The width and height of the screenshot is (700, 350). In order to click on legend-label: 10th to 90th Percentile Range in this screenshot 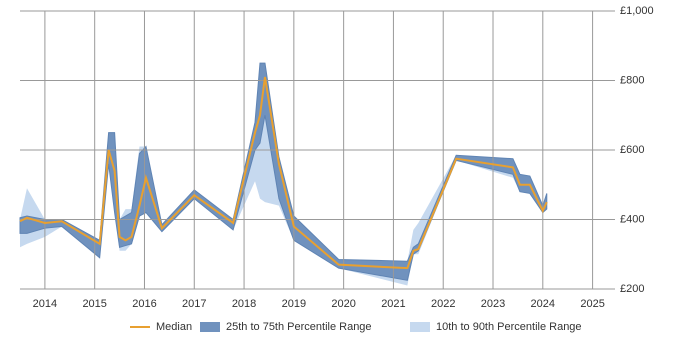, I will do `click(509, 327)`.